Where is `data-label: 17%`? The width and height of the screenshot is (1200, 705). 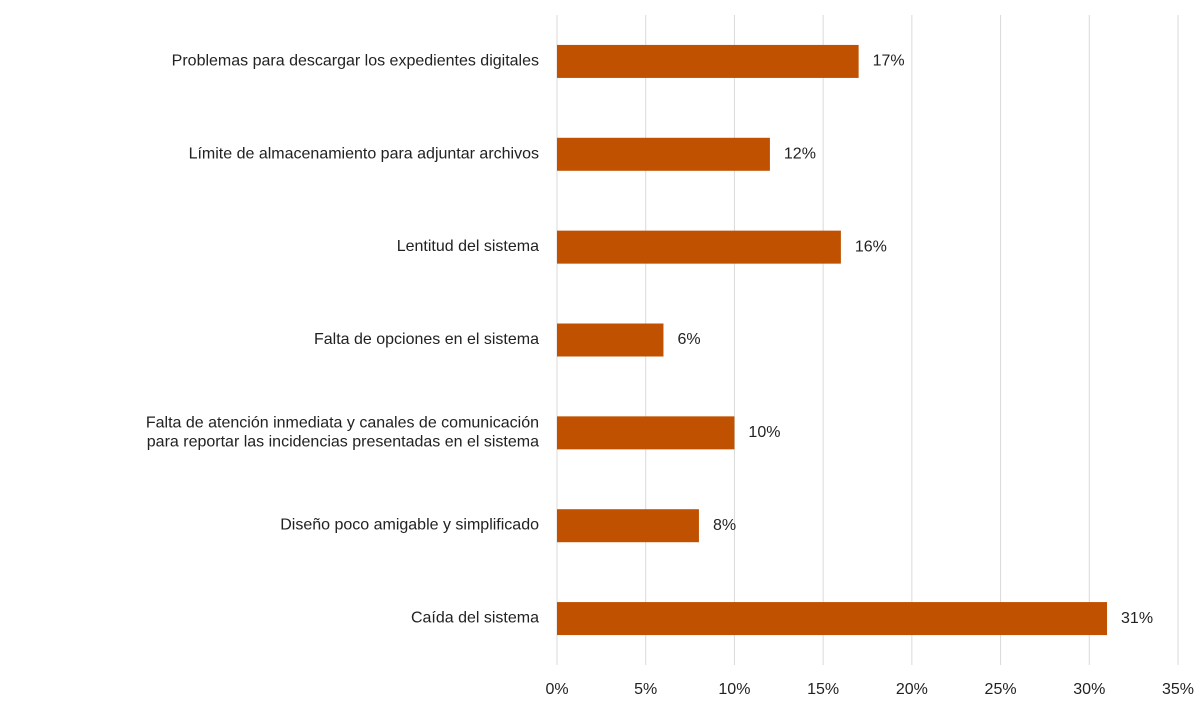
data-label: 17% is located at coordinates (889, 61).